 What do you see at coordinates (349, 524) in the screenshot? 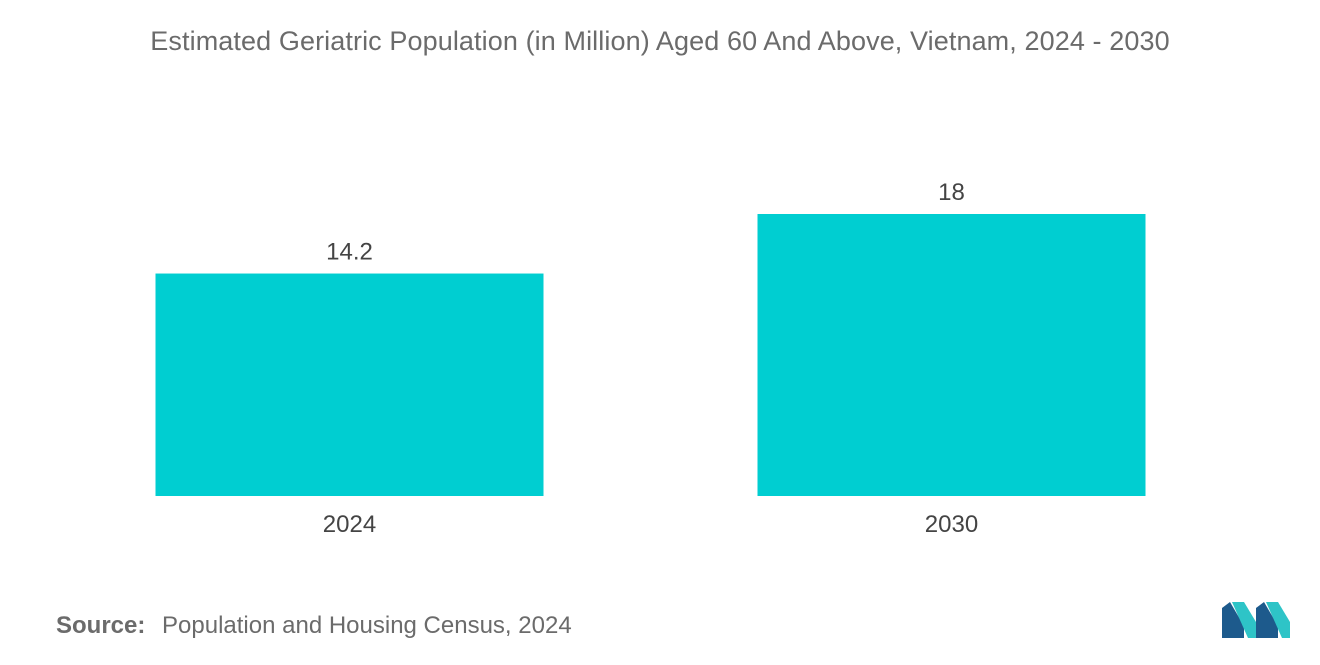
I see `category-label-2024: 2024` at bounding box center [349, 524].